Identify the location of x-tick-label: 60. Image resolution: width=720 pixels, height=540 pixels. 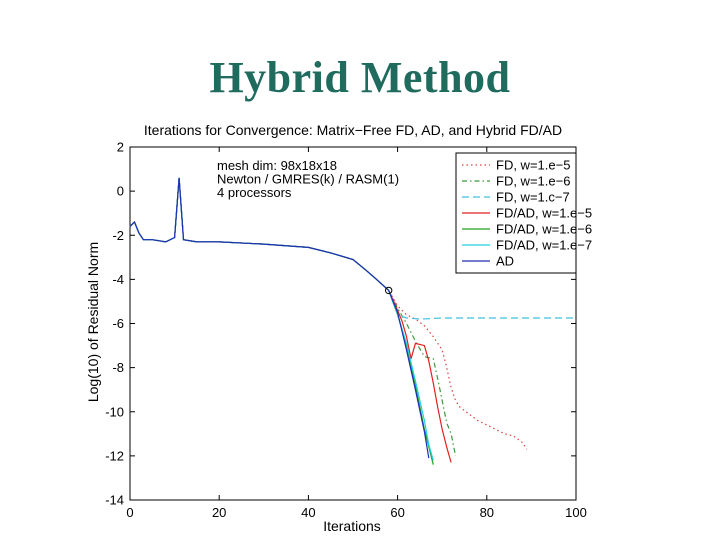
(397, 512).